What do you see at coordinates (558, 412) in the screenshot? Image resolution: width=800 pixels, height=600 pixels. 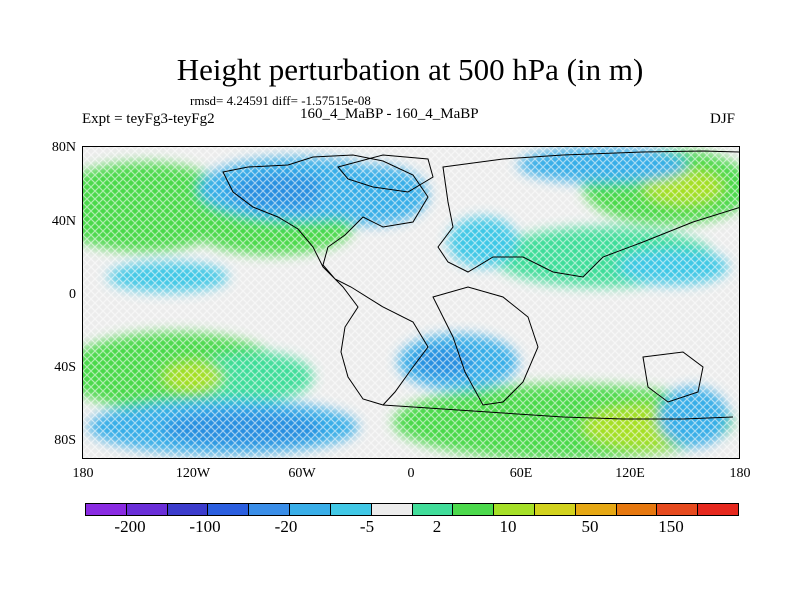 I see `coastline-antarctica` at bounding box center [558, 412].